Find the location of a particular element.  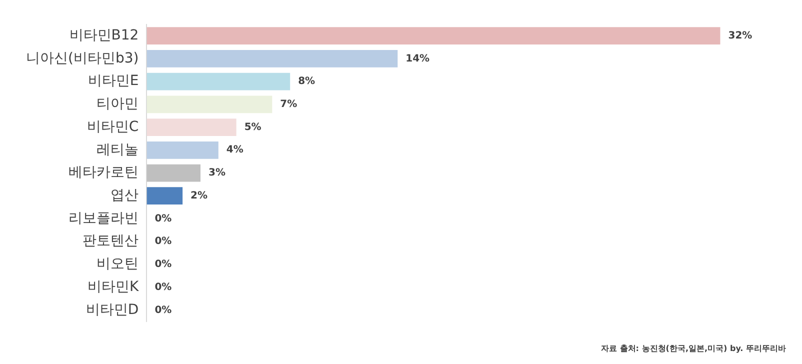

y-tick-label: 판토텐산 is located at coordinates (110, 241).